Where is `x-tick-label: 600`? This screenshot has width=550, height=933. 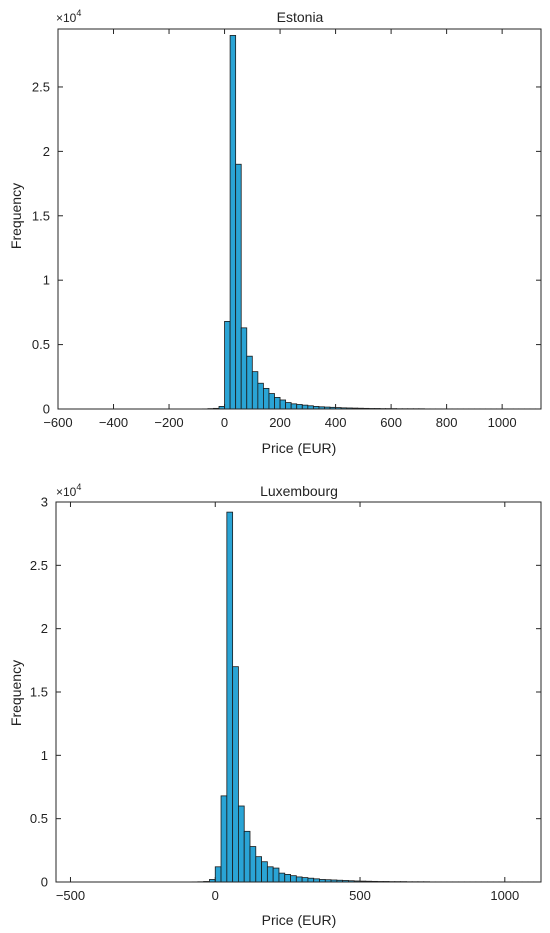
x-tick-label: 600 is located at coordinates (391, 422).